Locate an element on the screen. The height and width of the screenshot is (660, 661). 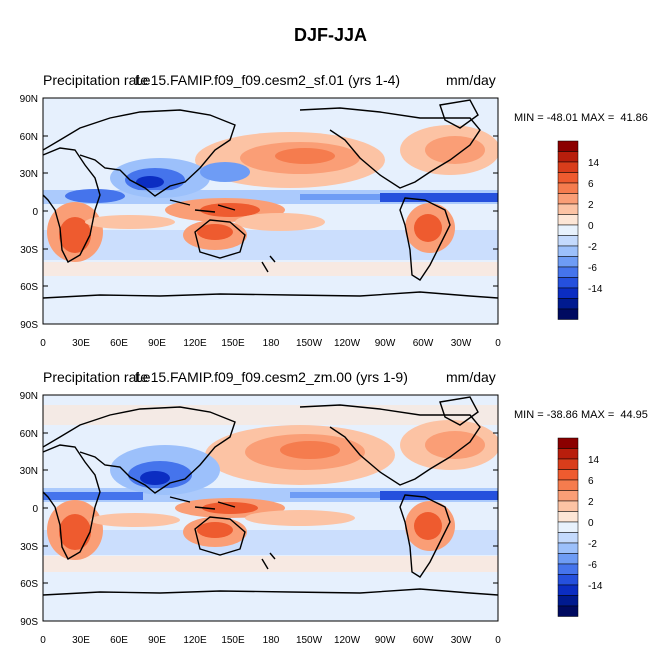
map-1-lat-label: 90N is located at coordinates (29, 99).